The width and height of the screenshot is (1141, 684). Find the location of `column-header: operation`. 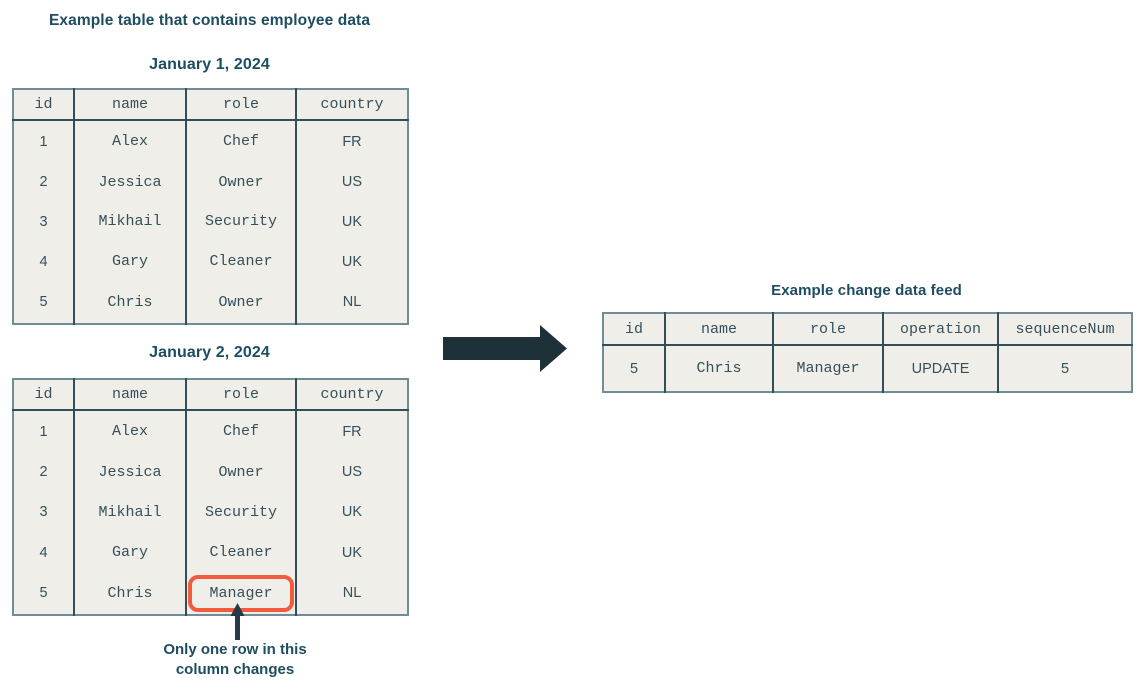

column-header: operation is located at coordinates (940, 329).